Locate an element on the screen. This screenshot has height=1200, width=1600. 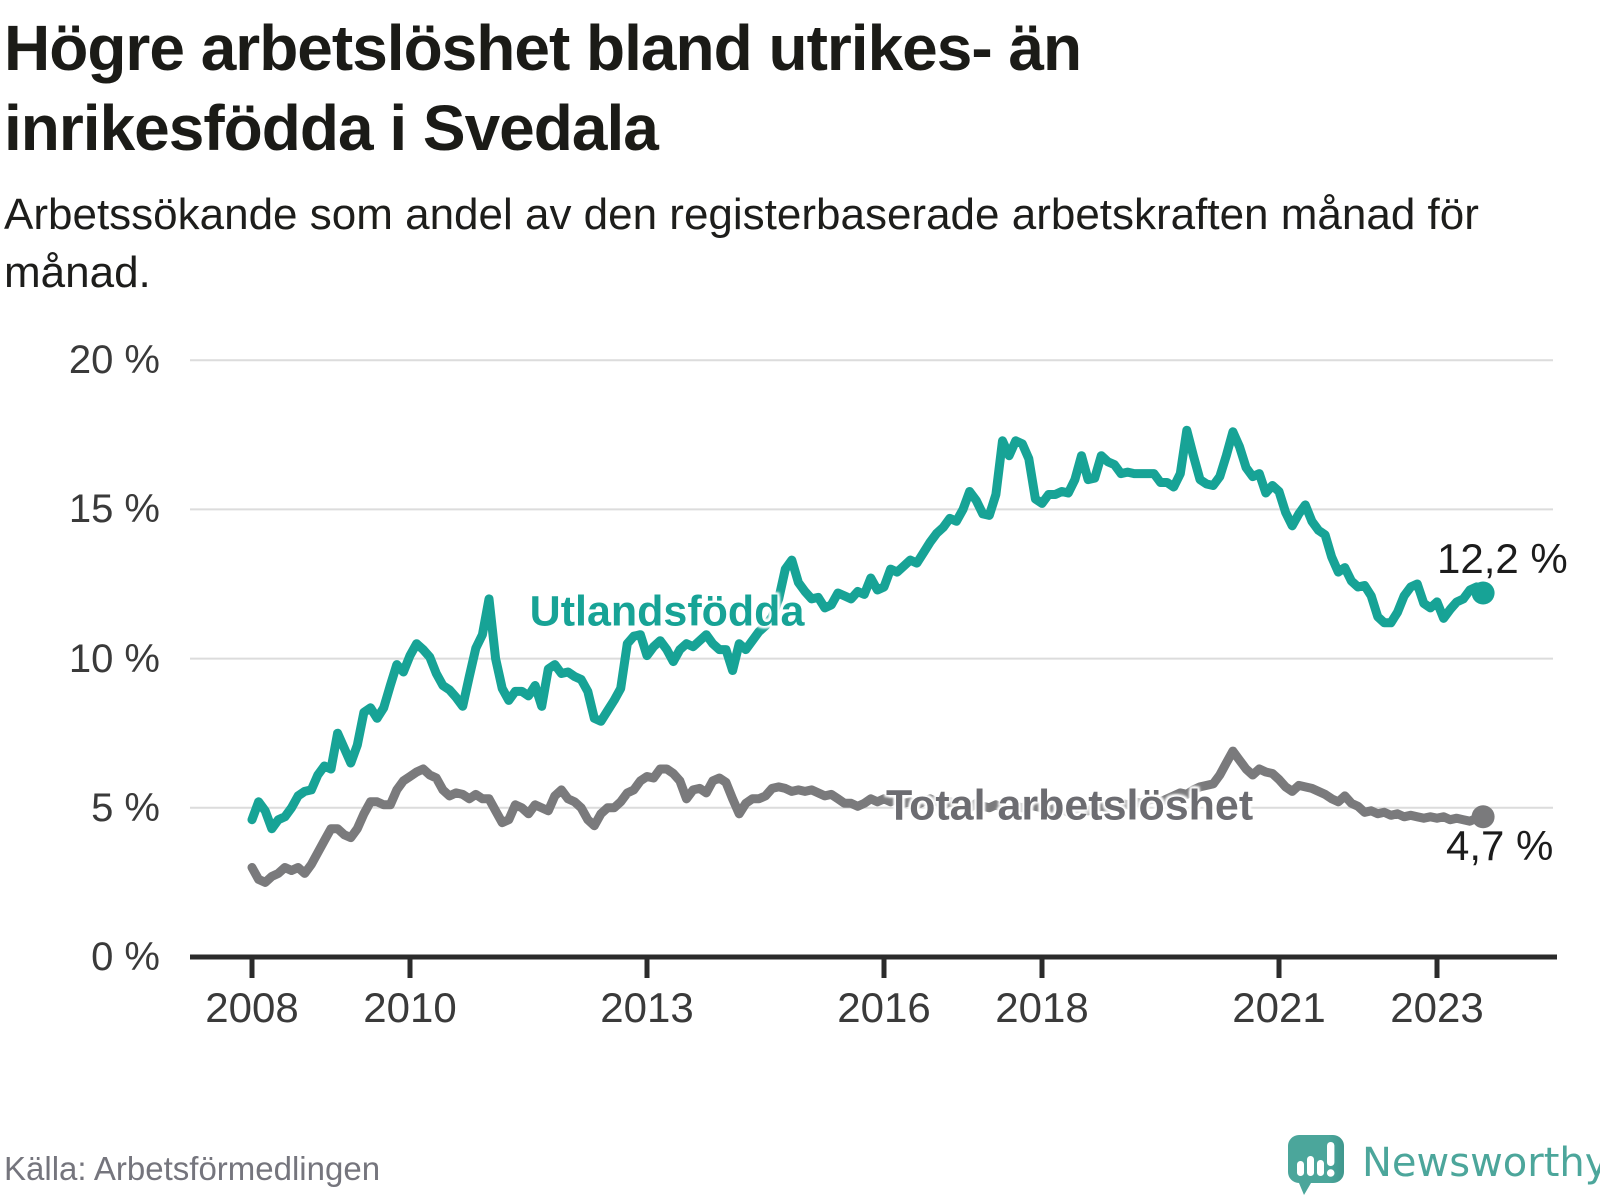
y-tick-label: 20 % is located at coordinates (114, 360).